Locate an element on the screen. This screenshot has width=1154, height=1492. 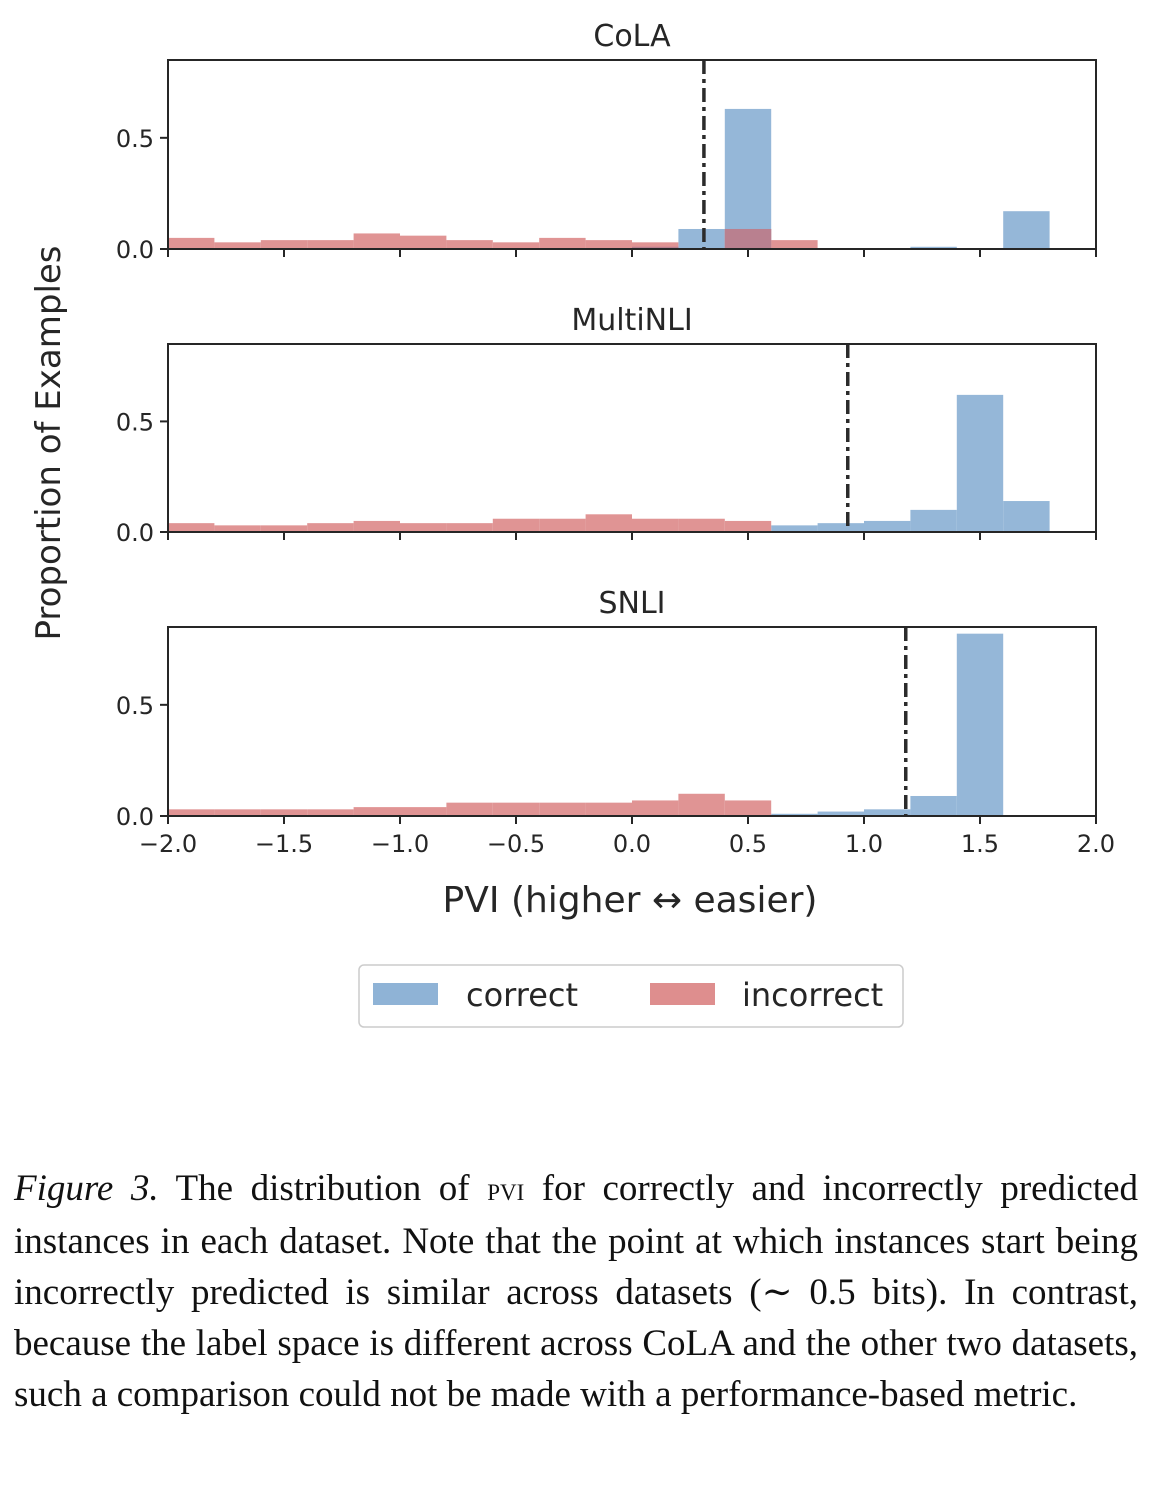
x-tick-label-snli: −1.5 is located at coordinates (284, 844).